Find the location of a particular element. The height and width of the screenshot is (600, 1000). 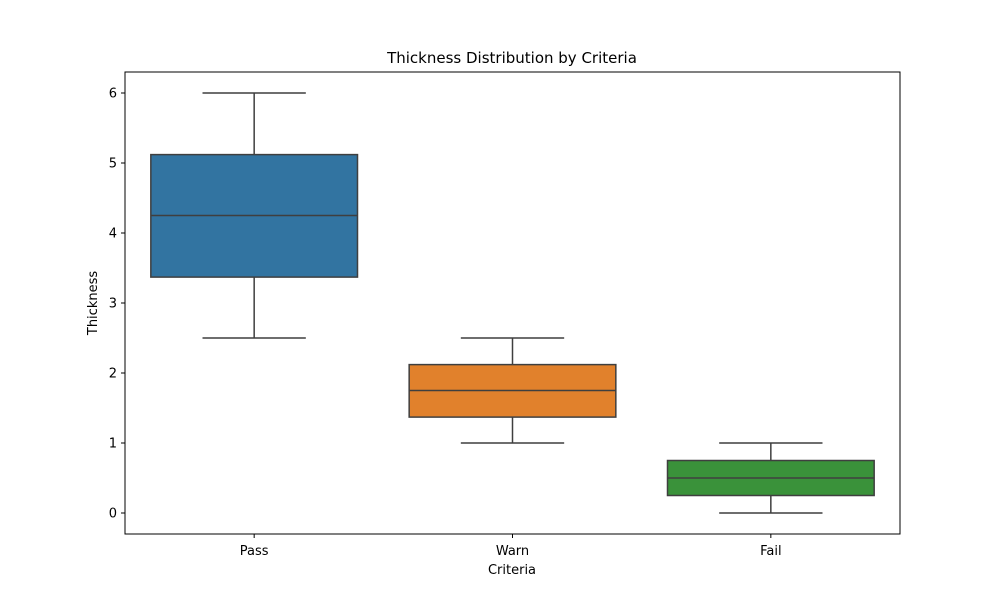

box-pass is located at coordinates (254, 215).